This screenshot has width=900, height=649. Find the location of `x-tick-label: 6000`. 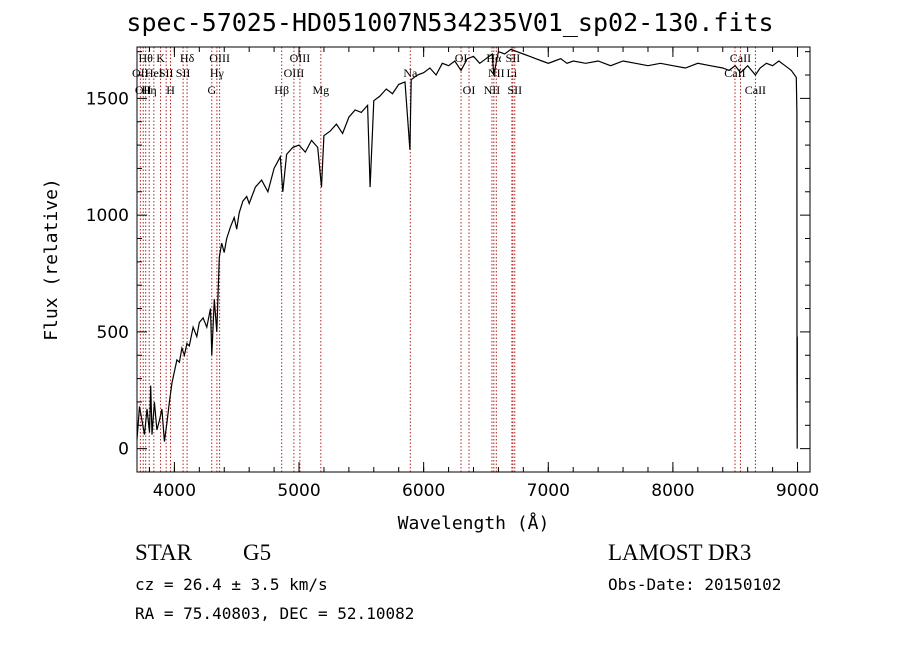

x-tick-label: 6000 is located at coordinates (423, 491).